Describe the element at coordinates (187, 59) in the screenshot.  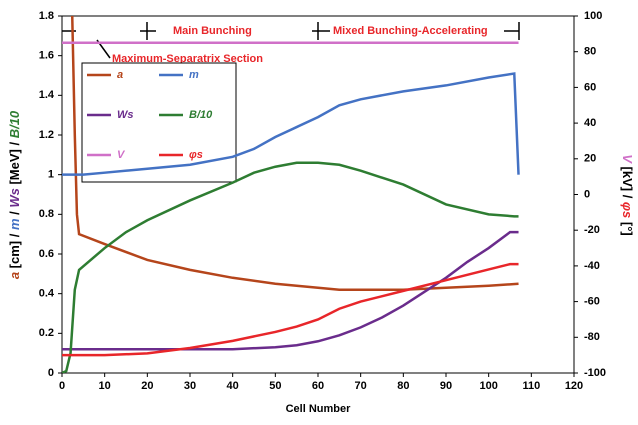
I see `annotation: Maximum-Separatrix Section` at that location.